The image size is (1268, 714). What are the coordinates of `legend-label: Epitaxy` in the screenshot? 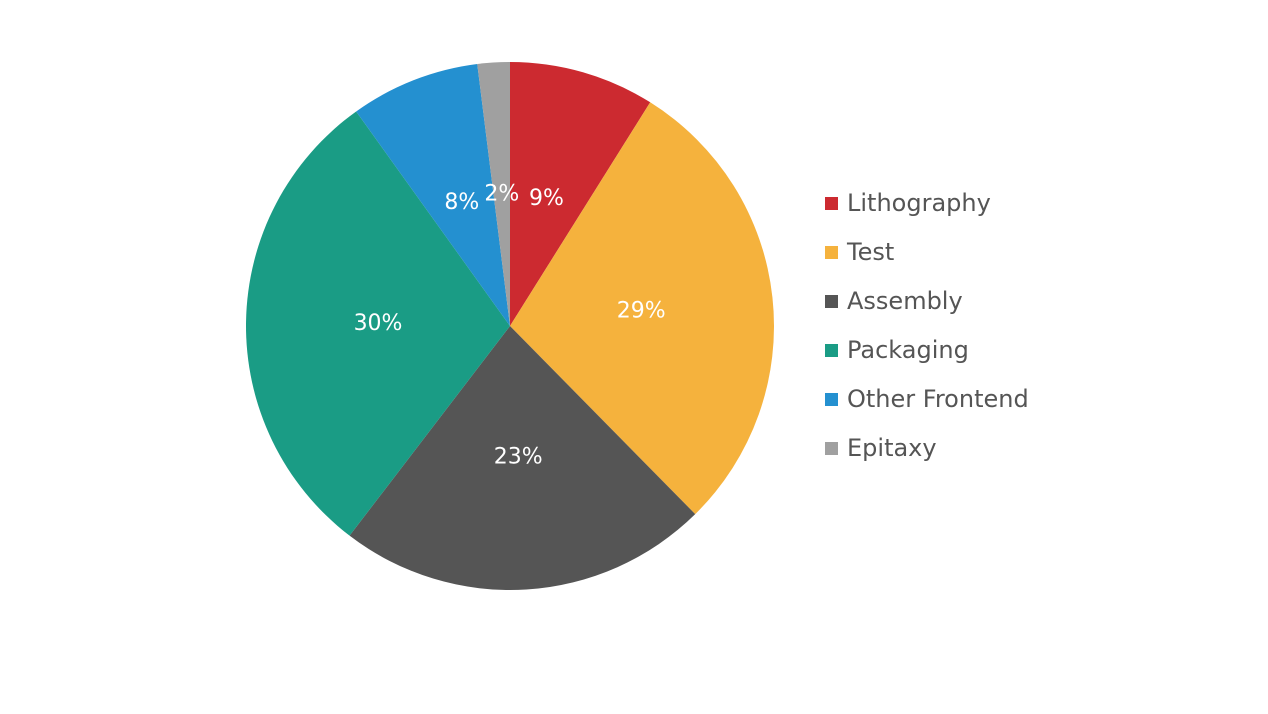 It's located at (892, 448).